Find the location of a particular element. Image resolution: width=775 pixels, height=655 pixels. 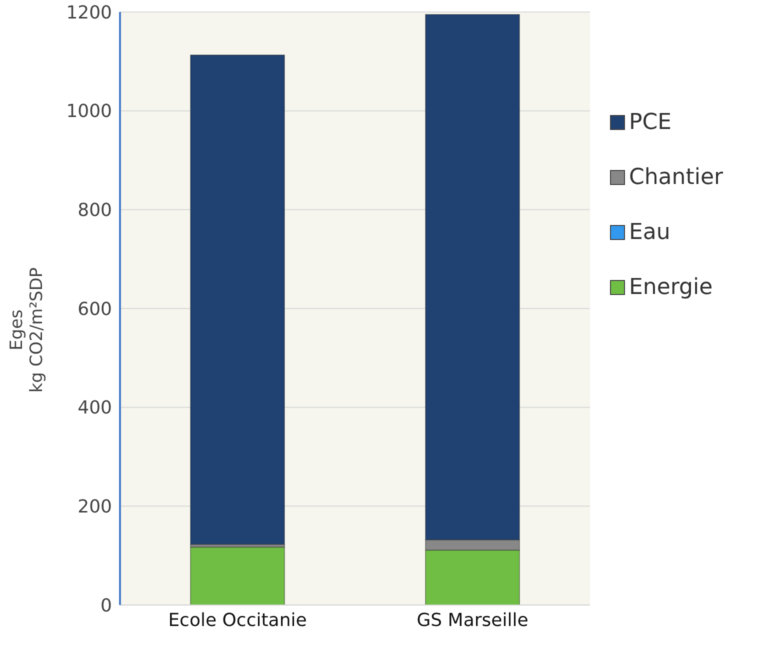

legend-label: Chantier is located at coordinates (676, 177).